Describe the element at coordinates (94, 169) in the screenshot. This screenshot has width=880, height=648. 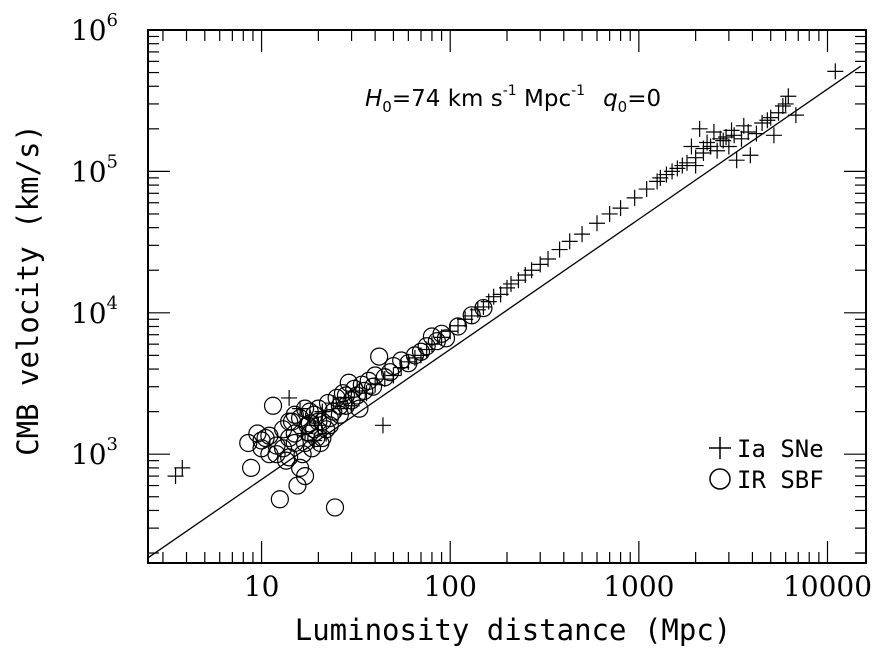
I see `y-tick-label: 10⁵` at that location.